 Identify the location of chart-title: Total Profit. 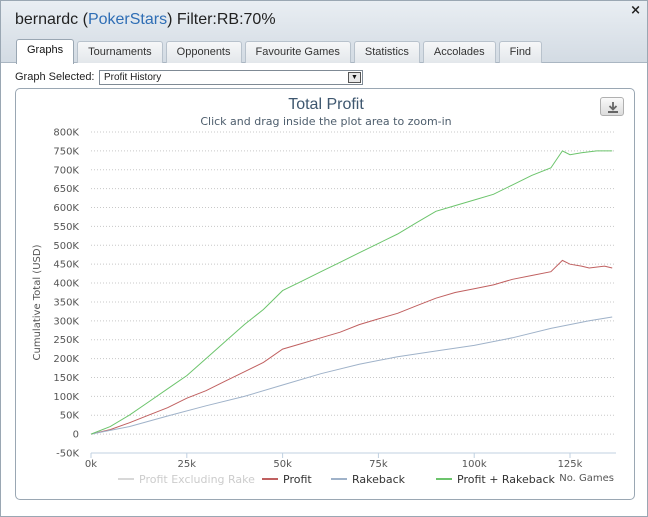
(326, 104).